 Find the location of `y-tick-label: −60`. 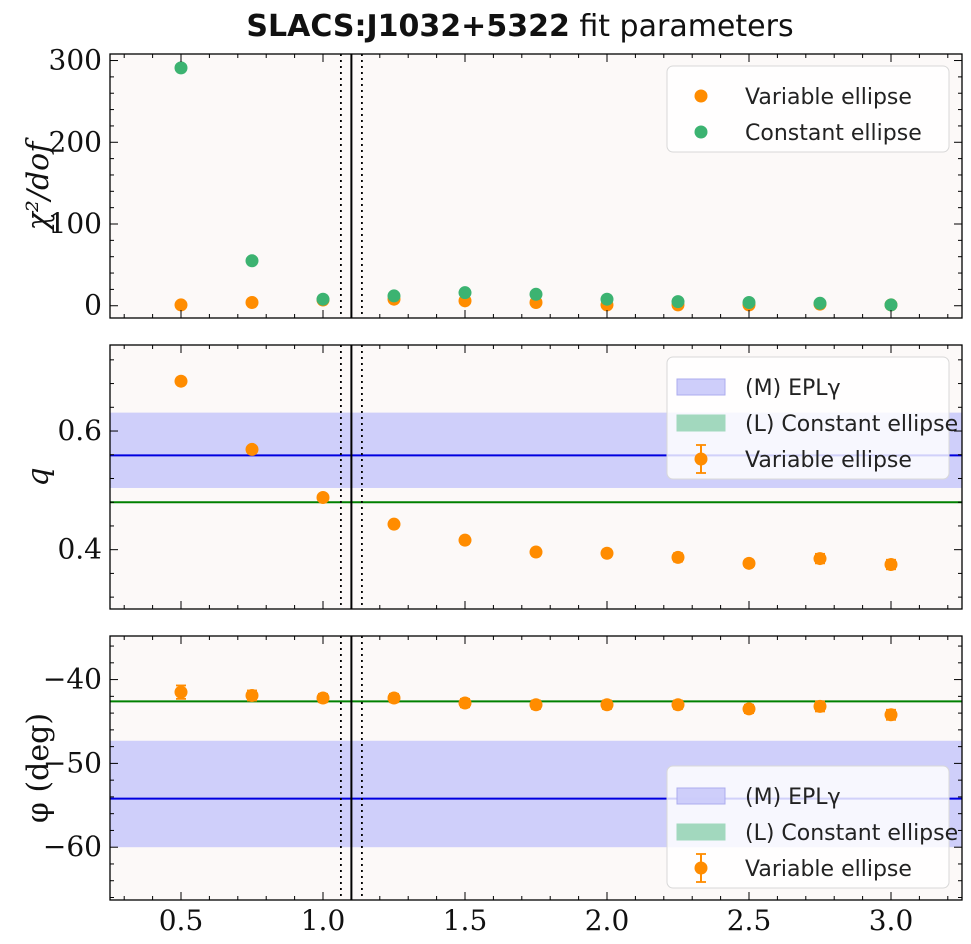

y-tick-label: −60 is located at coordinates (72, 846).